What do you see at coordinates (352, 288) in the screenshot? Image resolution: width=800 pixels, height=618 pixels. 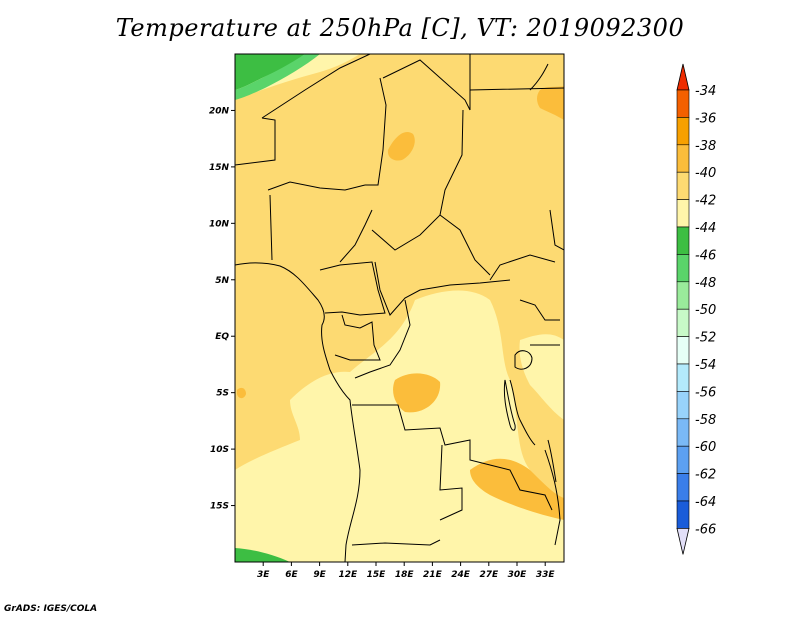 I see `border-cameroon-south` at bounding box center [352, 288].